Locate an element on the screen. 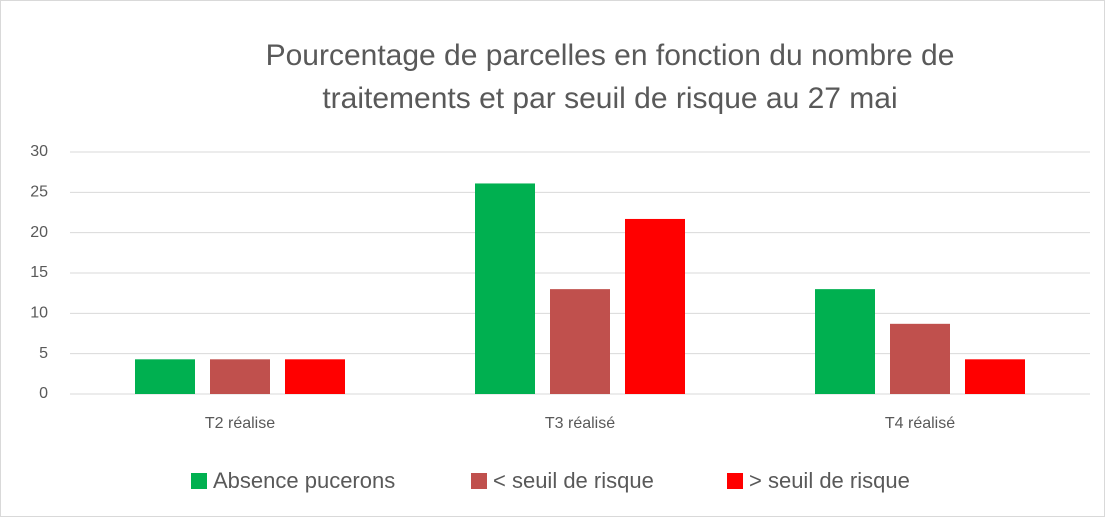 The height and width of the screenshot is (518, 1106). legend-label: > seuil de risque is located at coordinates (829, 480).